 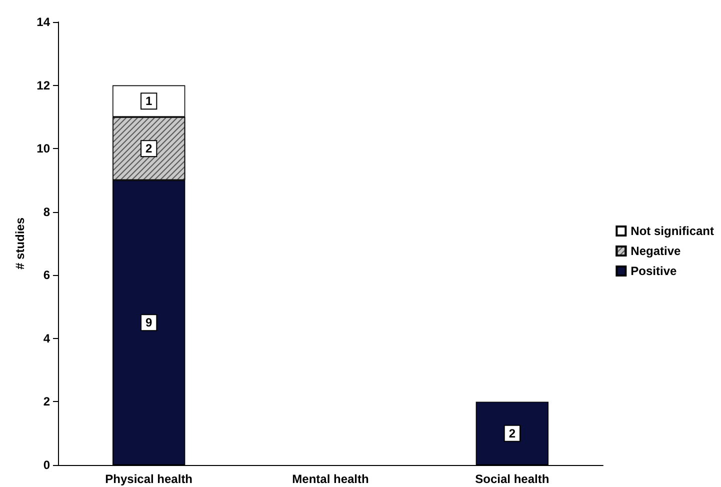 I want to click on x-tick-label: Social health, so click(x=512, y=479).